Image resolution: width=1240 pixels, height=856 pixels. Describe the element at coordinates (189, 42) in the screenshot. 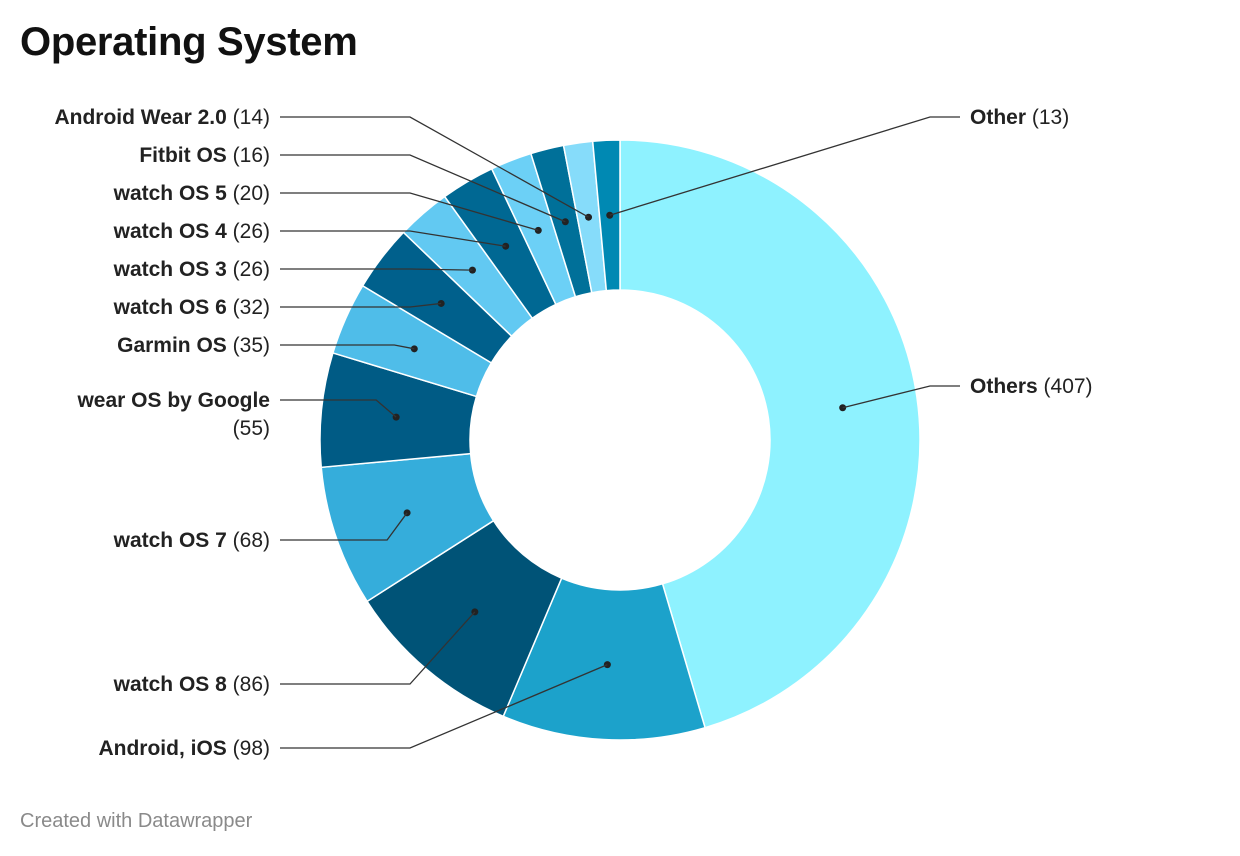

I see `chart-title: Operating System` at that location.